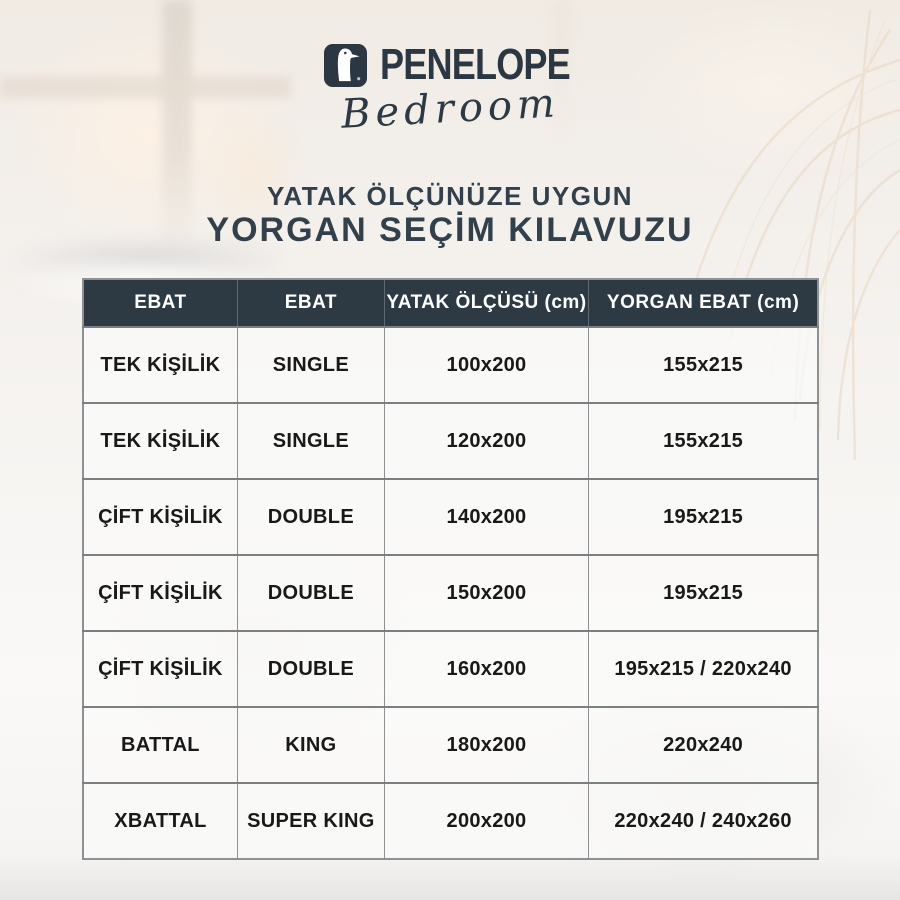  What do you see at coordinates (486, 669) in the screenshot?
I see `table-cell: 160x200` at bounding box center [486, 669].